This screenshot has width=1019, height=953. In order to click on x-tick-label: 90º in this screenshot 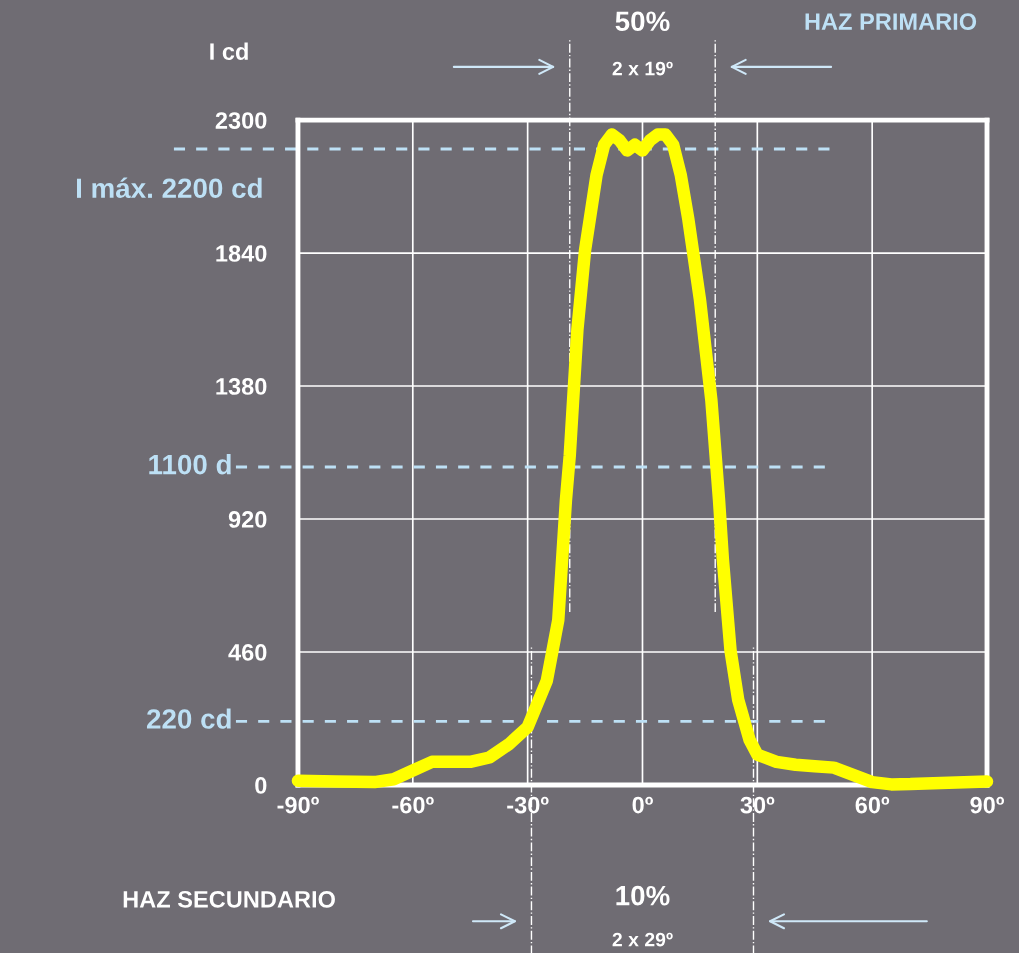, I will do `click(987, 805)`.